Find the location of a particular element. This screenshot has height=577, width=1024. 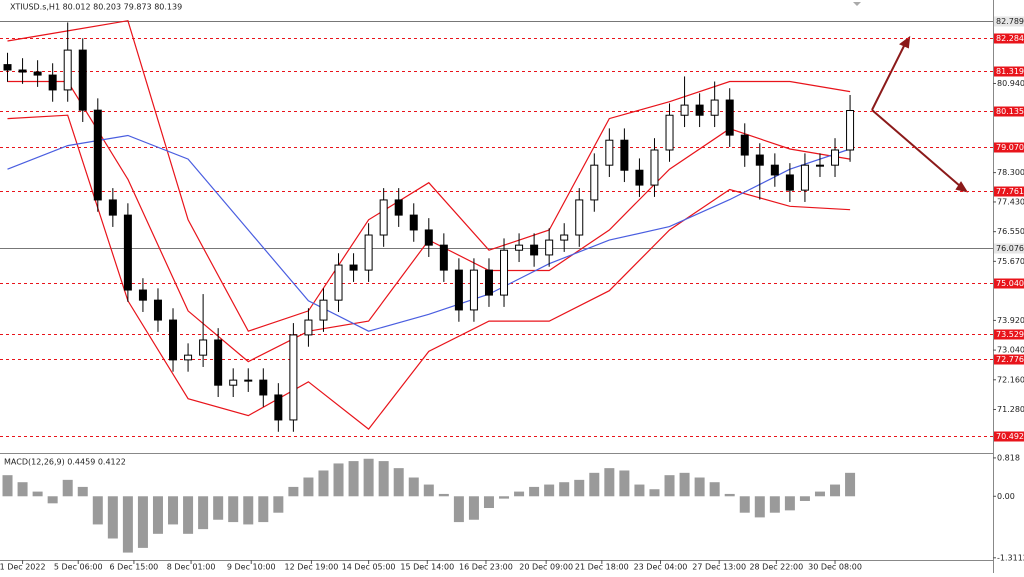

x-tick-label: 28 Dec 22:00 is located at coordinates (776, 567).